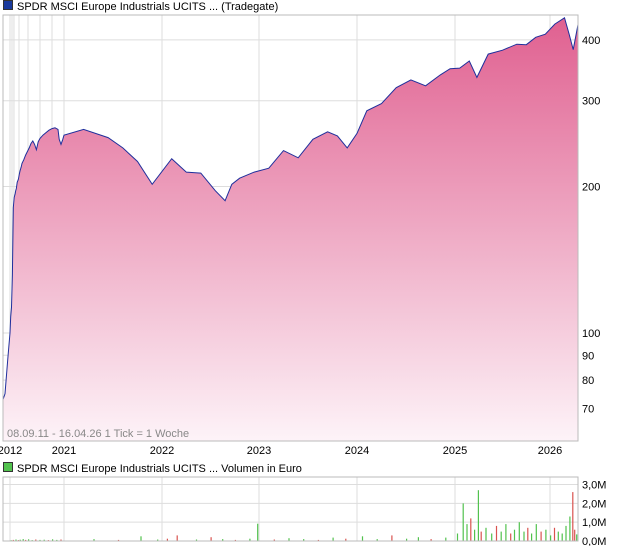 Image resolution: width=620 pixels, height=546 pixels. What do you see at coordinates (591, 41) in the screenshot?
I see `price-y-tick-label: 400` at bounding box center [591, 41].